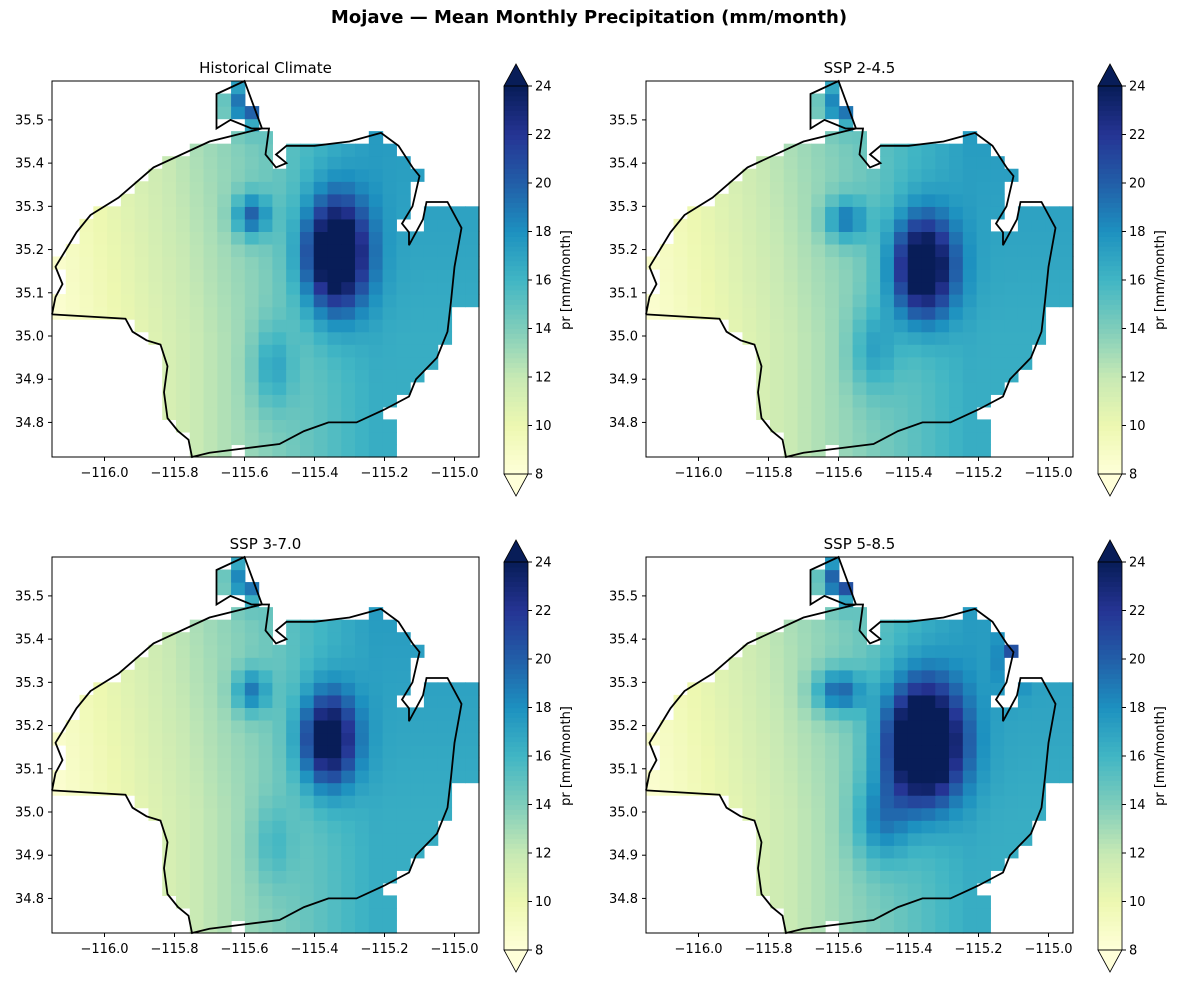 The image size is (1178, 985). What do you see at coordinates (623, 899) in the screenshot?
I see `y-tick-label: 34.8` at bounding box center [623, 899].